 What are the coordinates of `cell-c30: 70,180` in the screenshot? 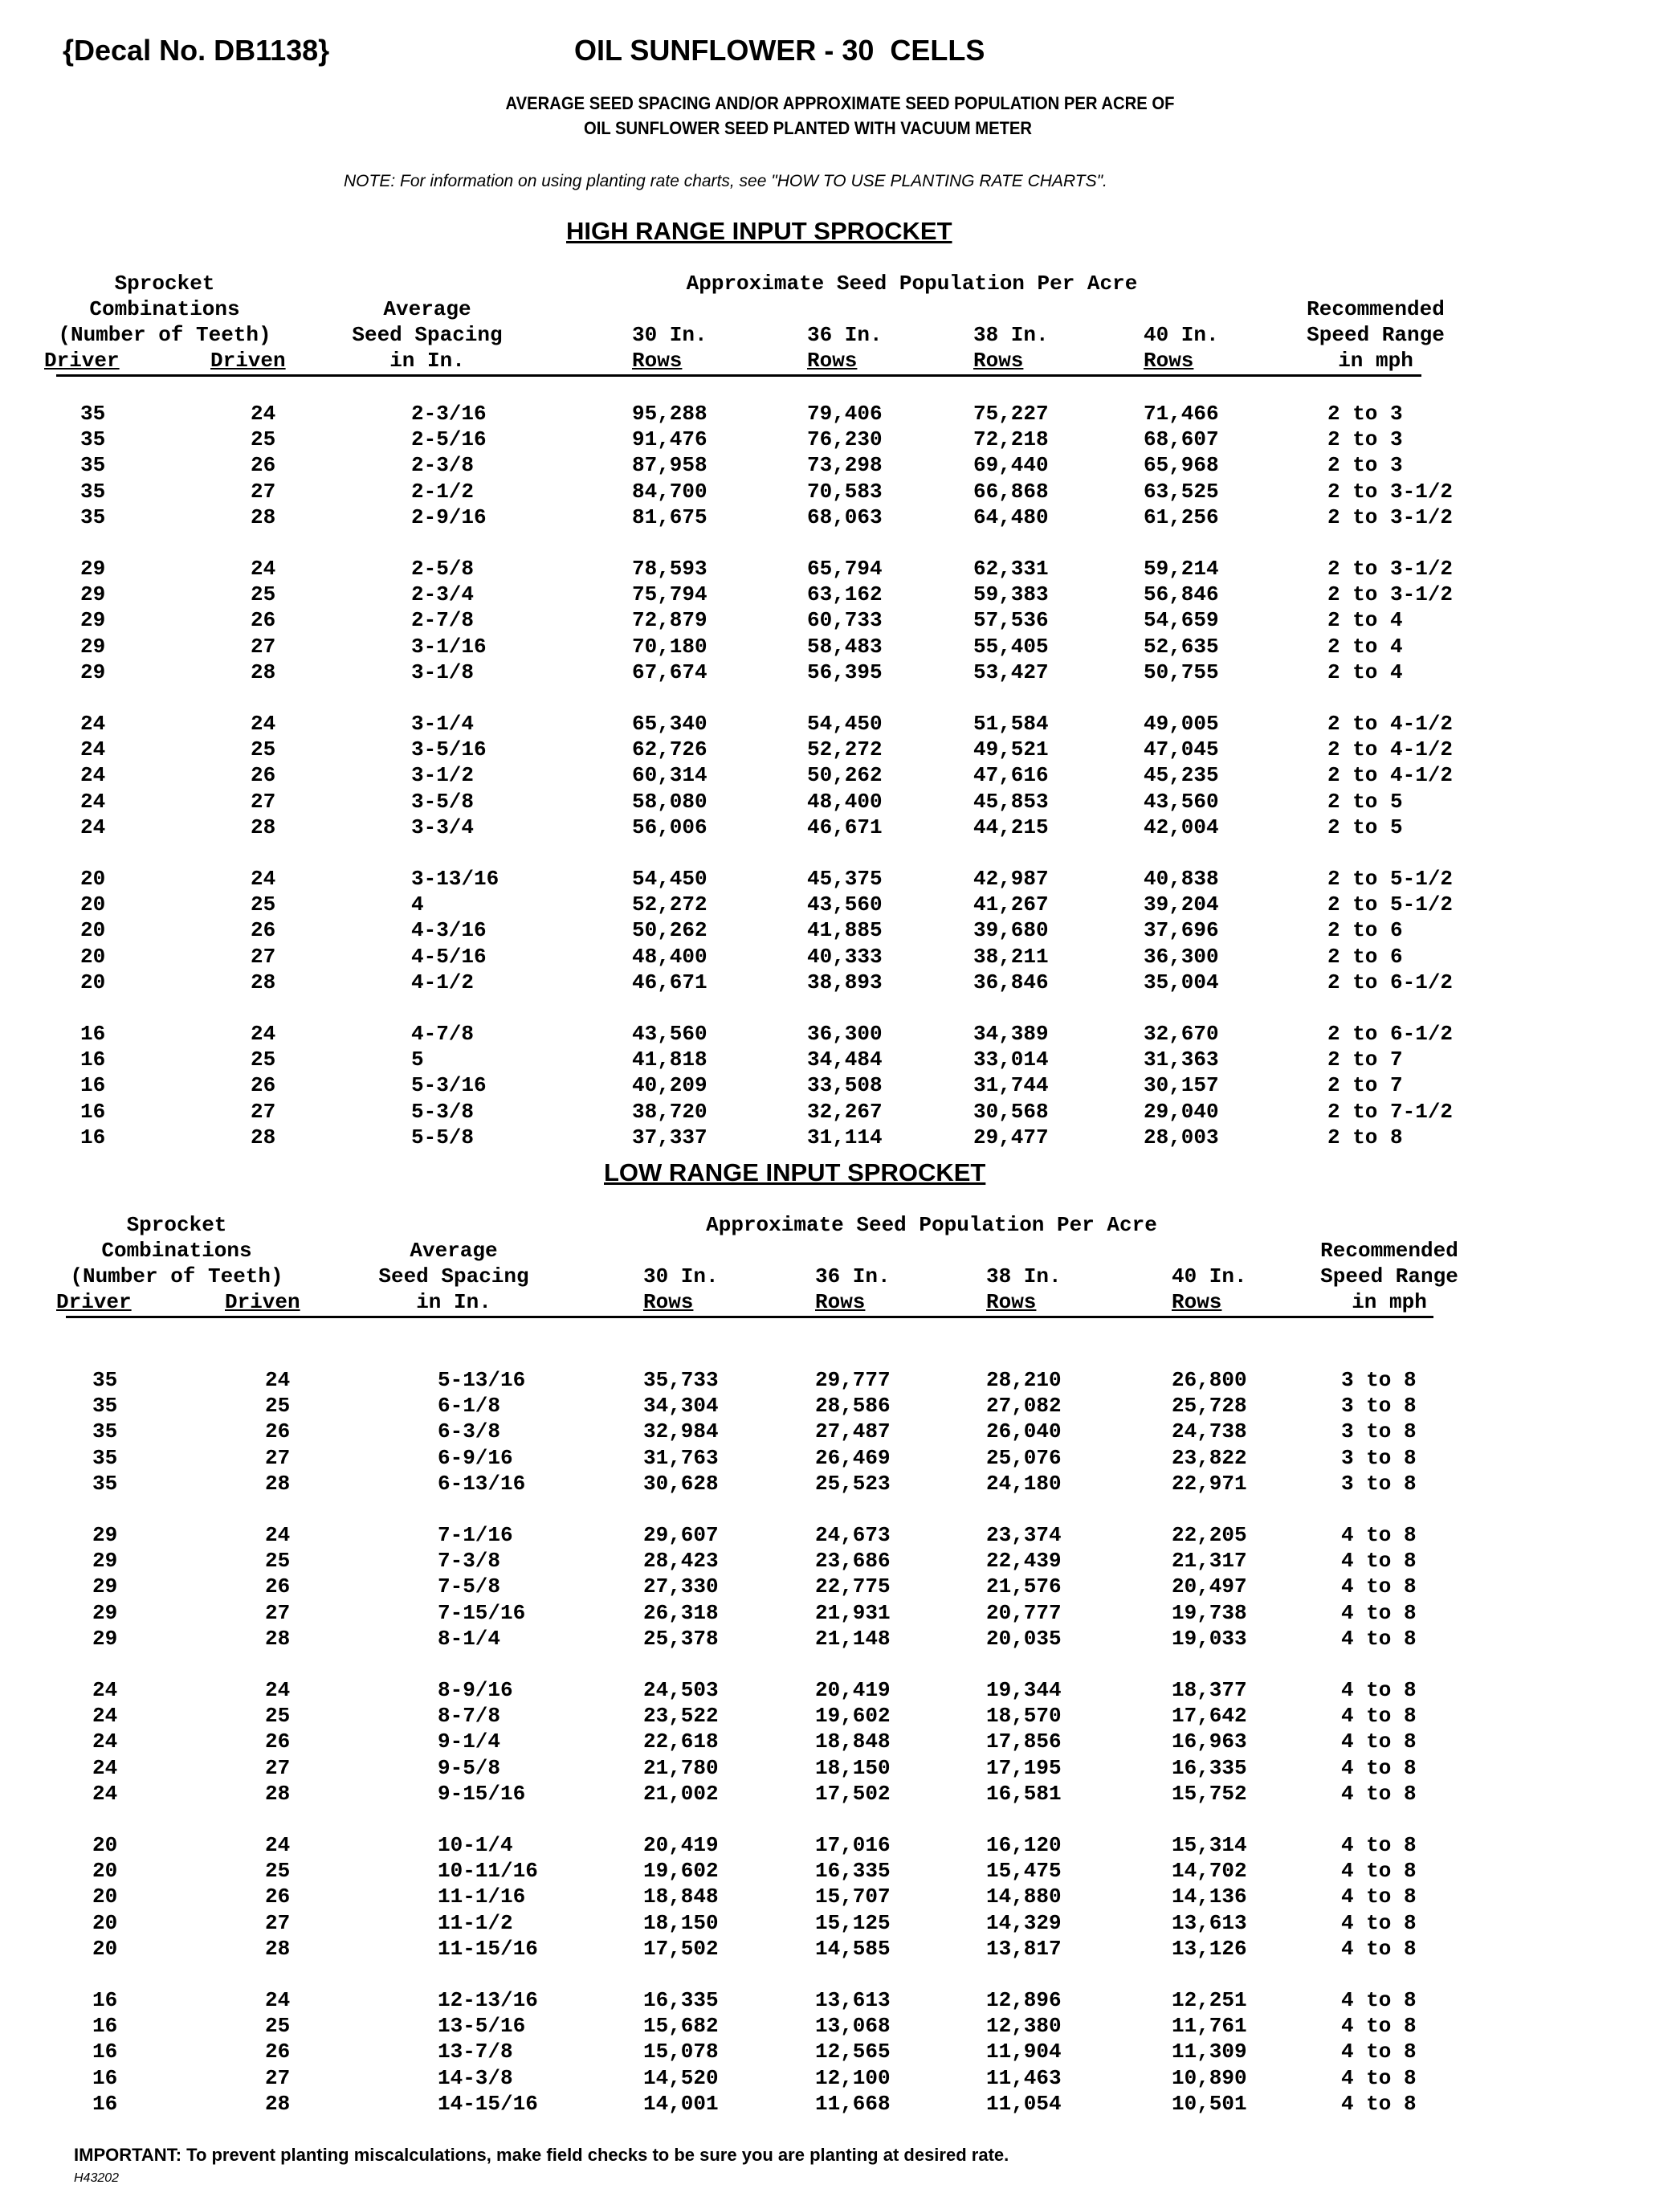 It's located at (669, 646).